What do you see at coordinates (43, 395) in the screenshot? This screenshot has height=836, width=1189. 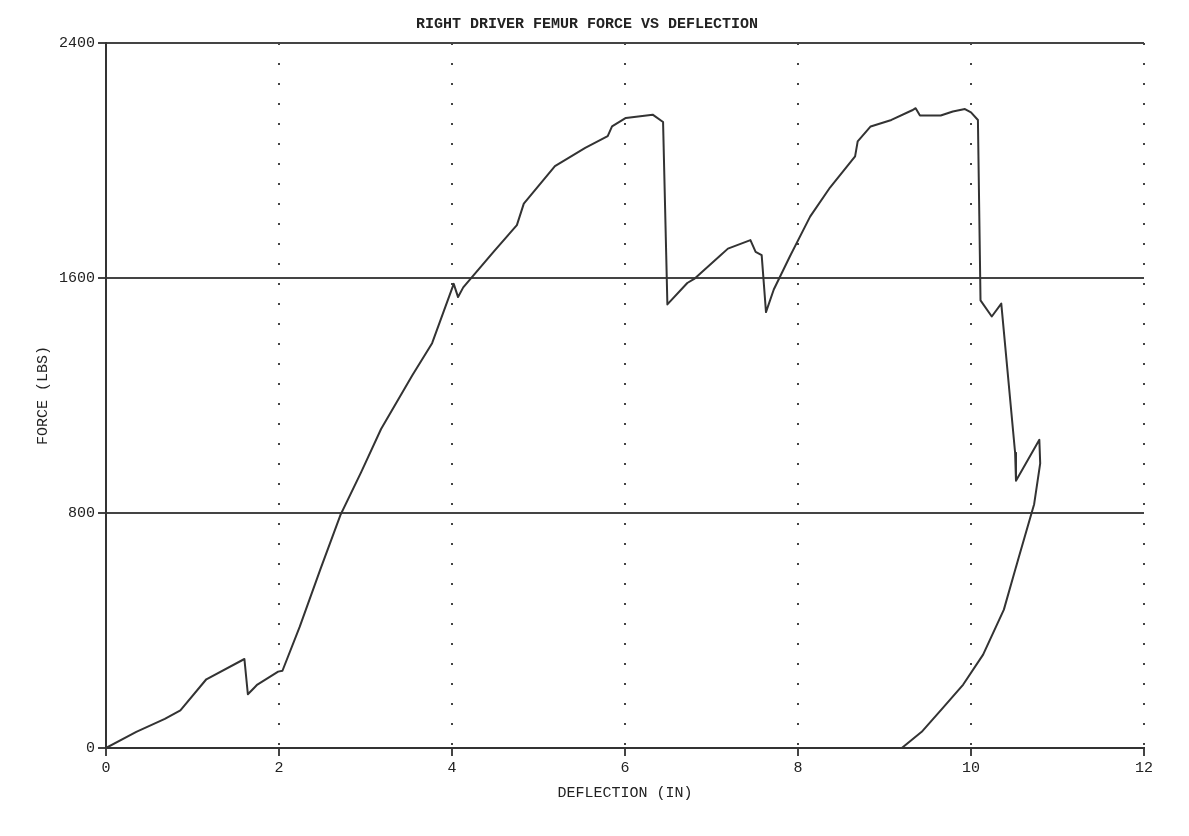 I see `y-axis-title: FORCE (LBS)` at bounding box center [43, 395].